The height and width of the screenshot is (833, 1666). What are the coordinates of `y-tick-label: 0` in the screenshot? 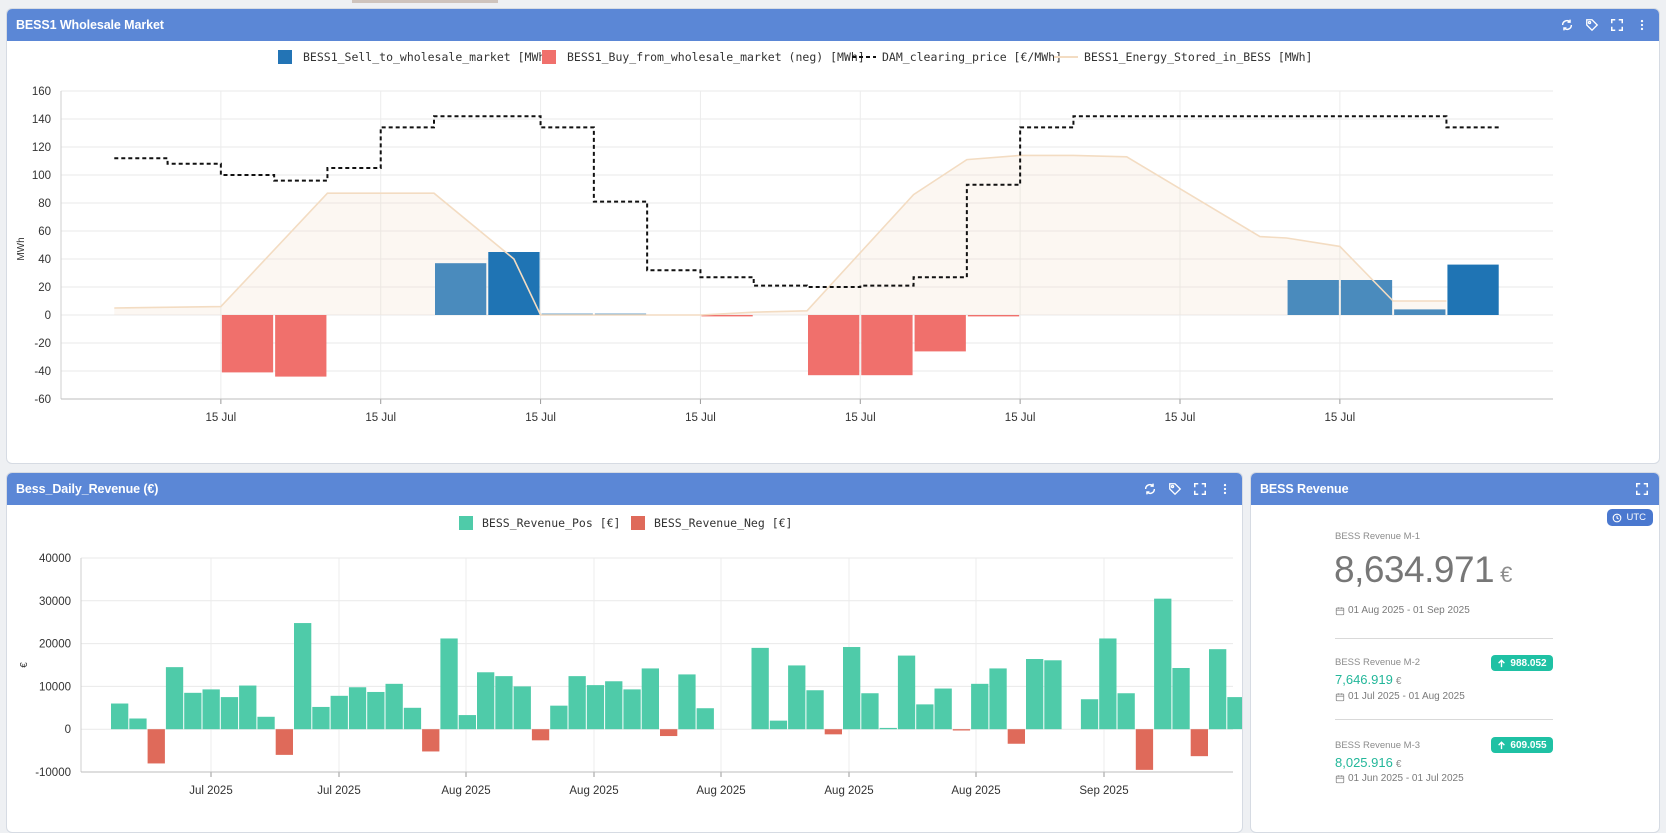 It's located at (68, 730).